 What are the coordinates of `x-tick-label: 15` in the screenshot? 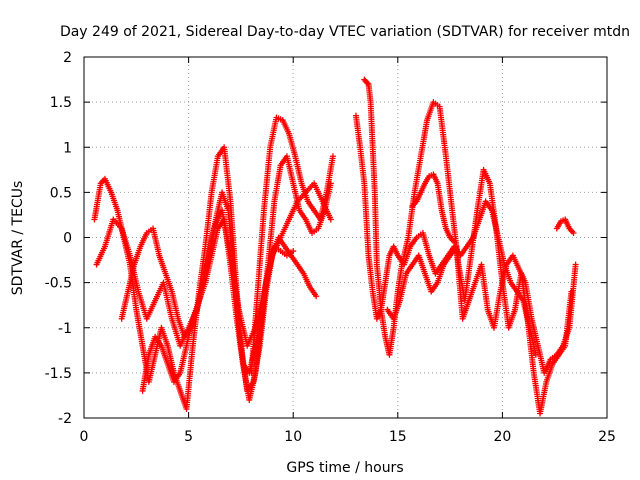 It's located at (398, 437).